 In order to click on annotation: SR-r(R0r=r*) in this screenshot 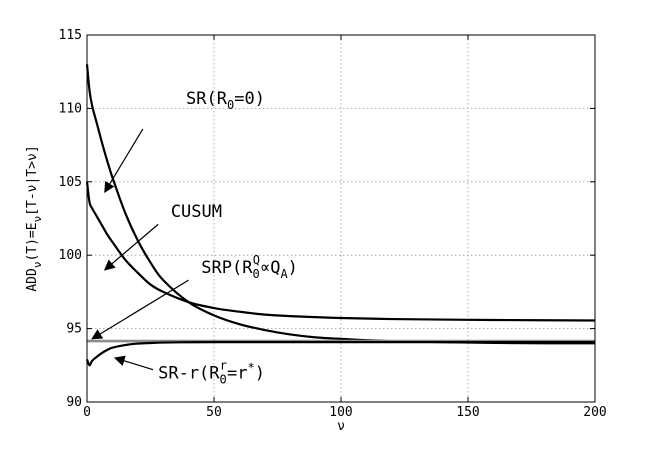, I will do `click(189, 371)`.